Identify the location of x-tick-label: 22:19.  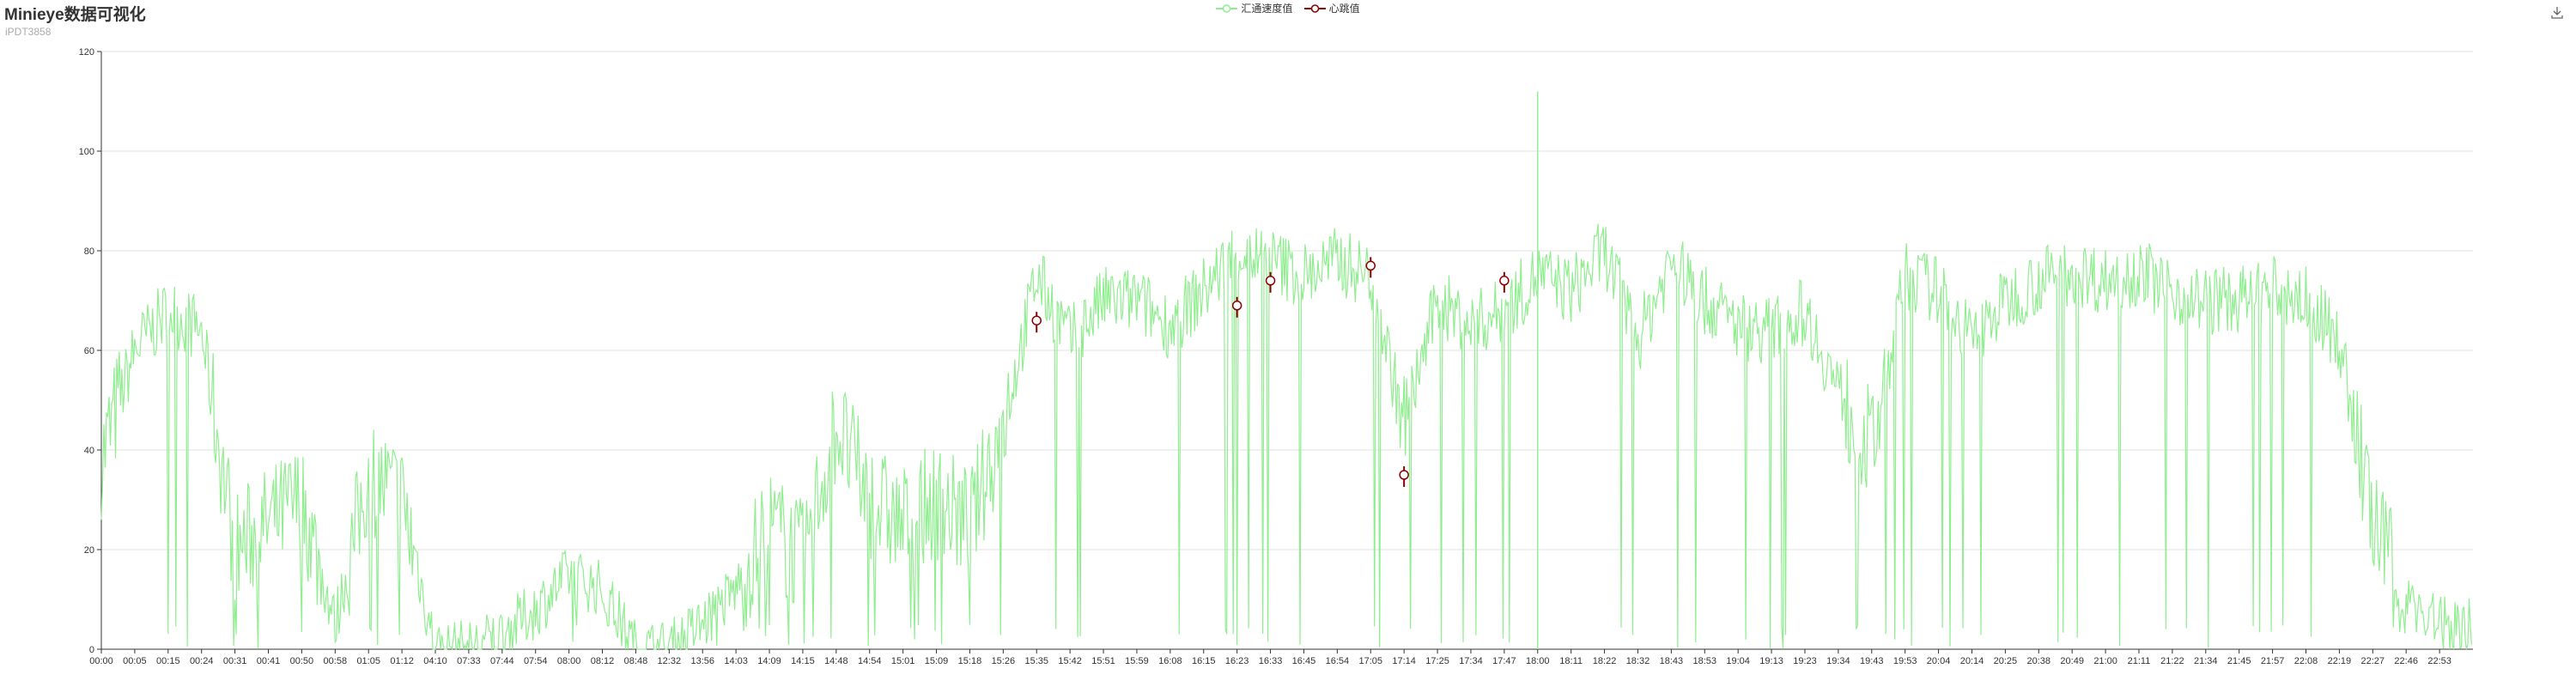
(2340, 661).